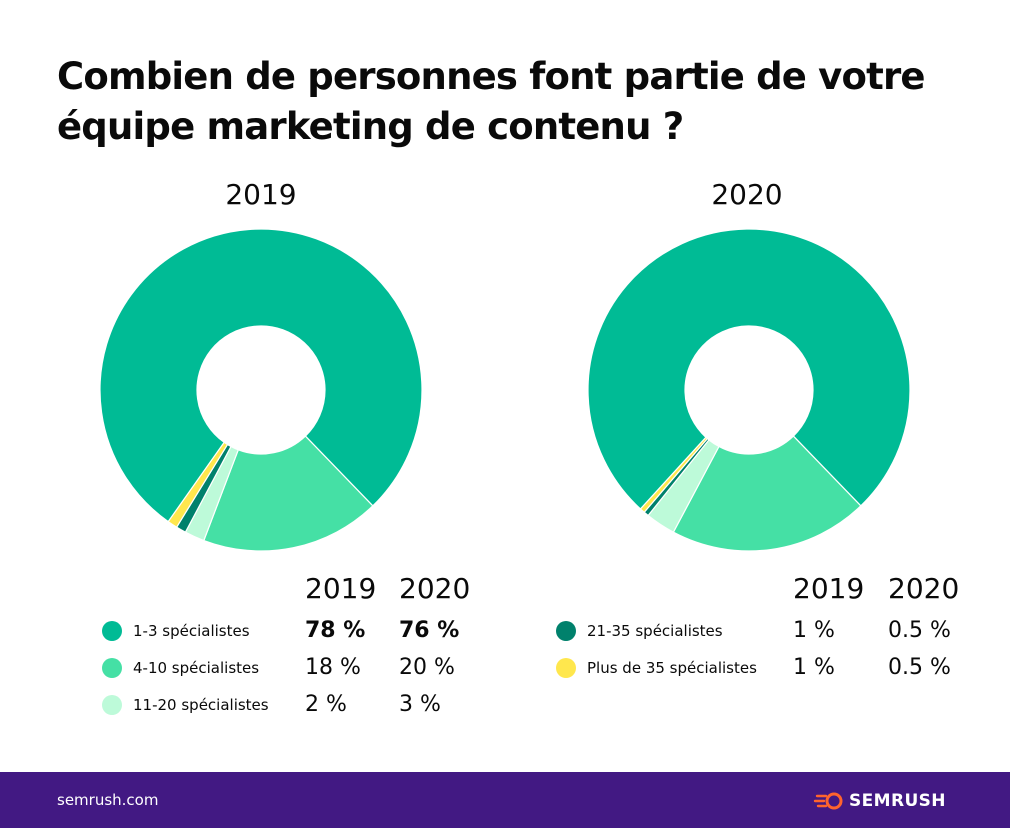 The image size is (1010, 828). Describe the element at coordinates (261, 194) in the screenshot. I see `chart-title-2019: 2019` at that location.